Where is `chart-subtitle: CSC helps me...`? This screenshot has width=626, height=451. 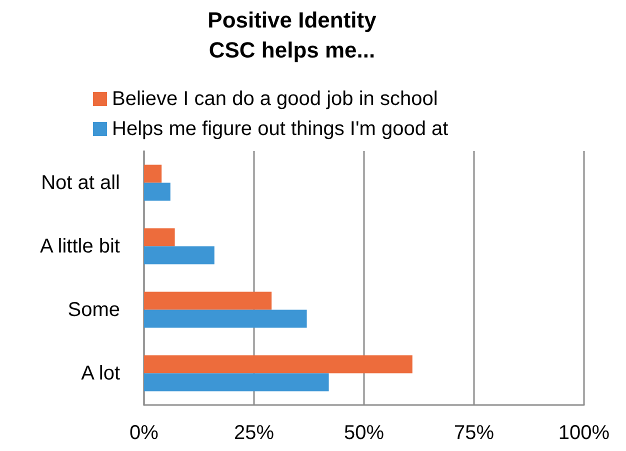
chart-subtitle: CSC helps me... is located at coordinates (292, 50).